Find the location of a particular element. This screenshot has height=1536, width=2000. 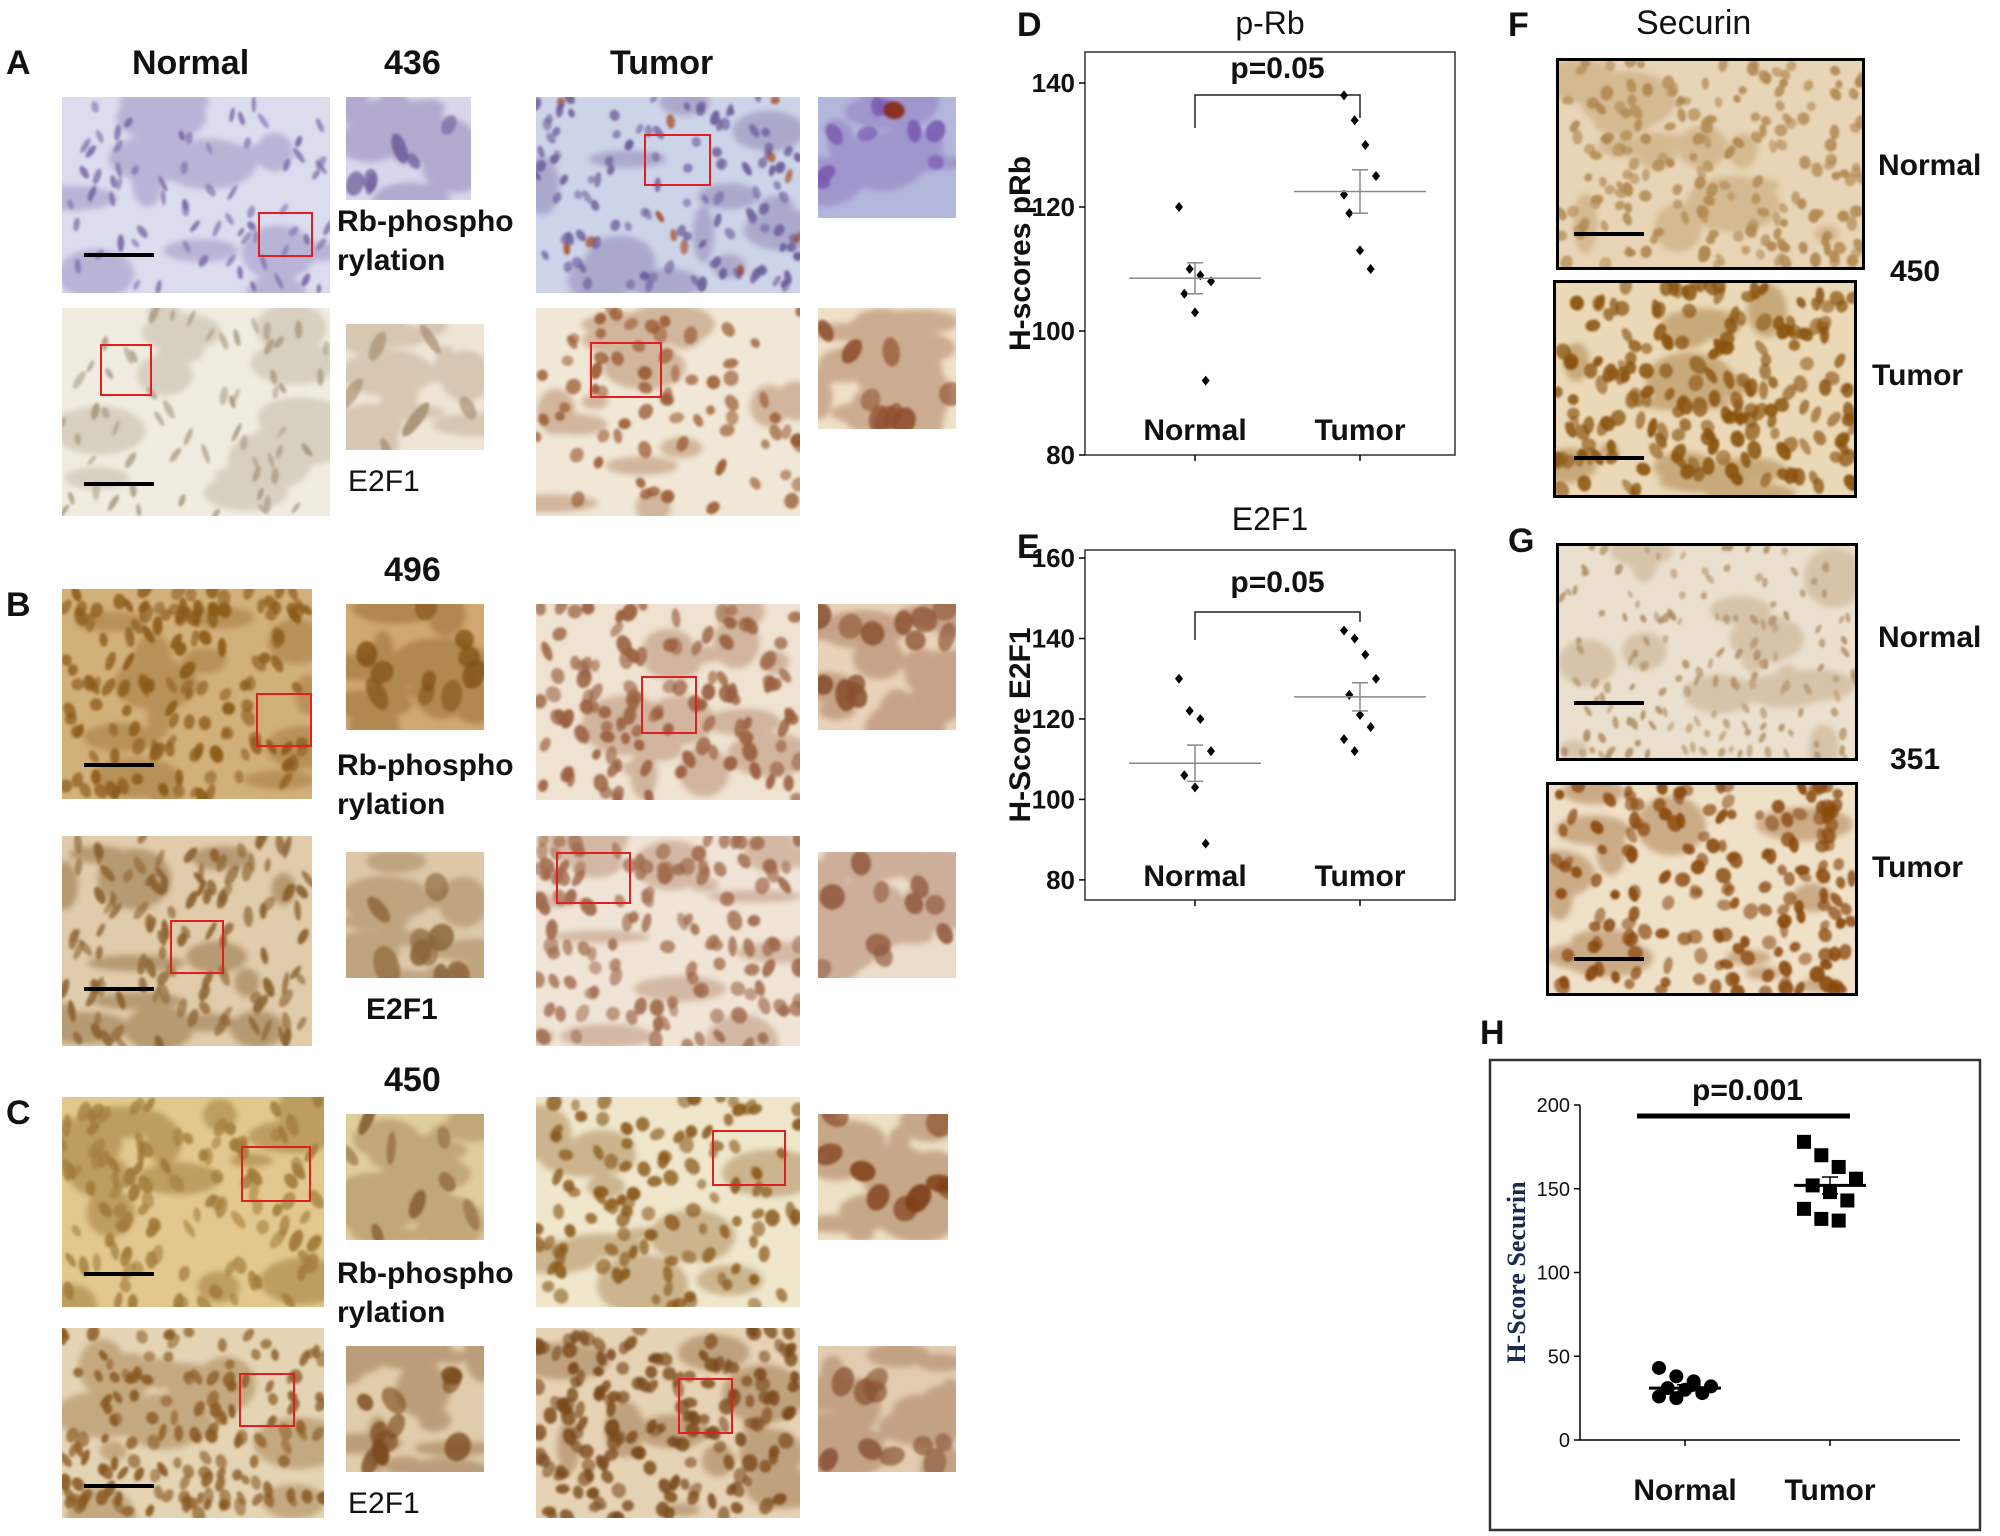

stain-label-rb-c: Rb-phospho rylation is located at coordinates (425, 1293).